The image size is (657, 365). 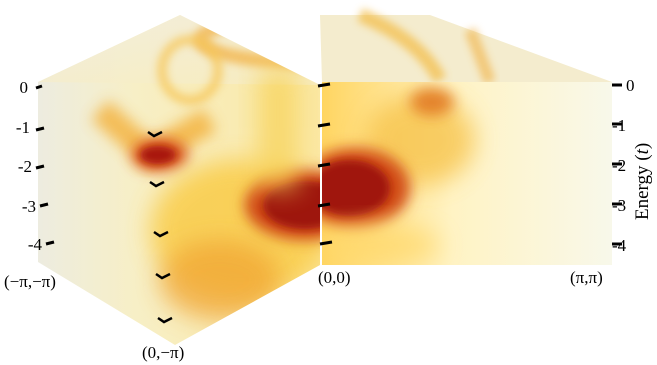 What do you see at coordinates (619, 205) in the screenshot?
I see `right-tick-label: -3` at bounding box center [619, 205].